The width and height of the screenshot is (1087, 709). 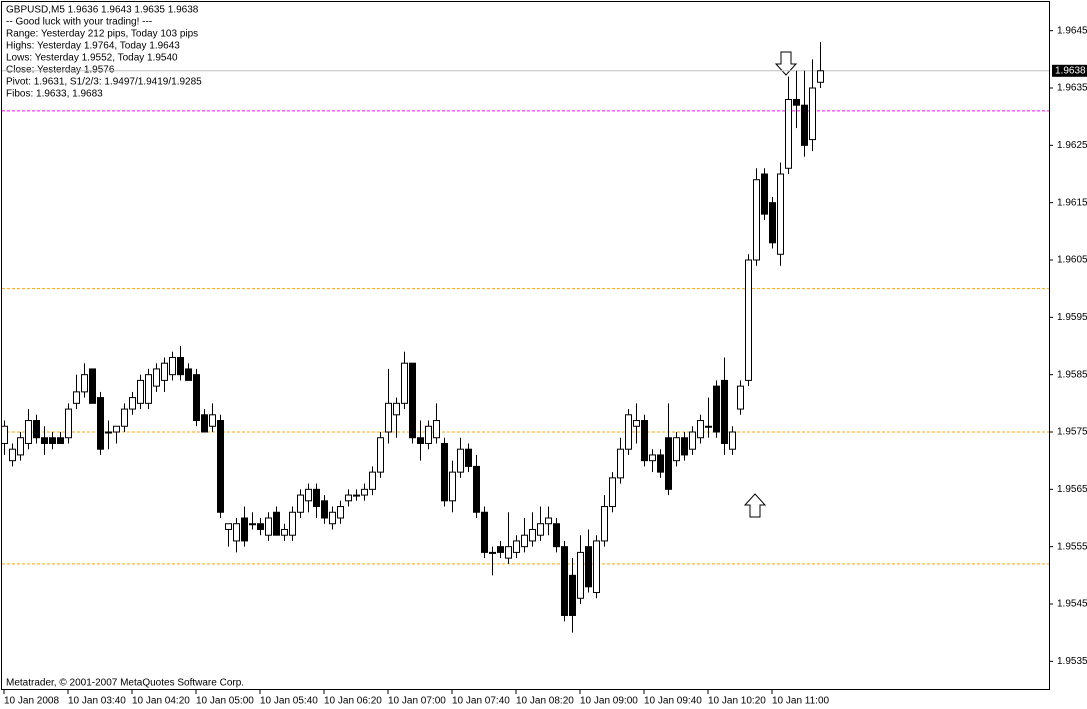 What do you see at coordinates (54, 94) in the screenshot?
I see `info-line: Fibos: 1.9633, 1.9683` at bounding box center [54, 94].